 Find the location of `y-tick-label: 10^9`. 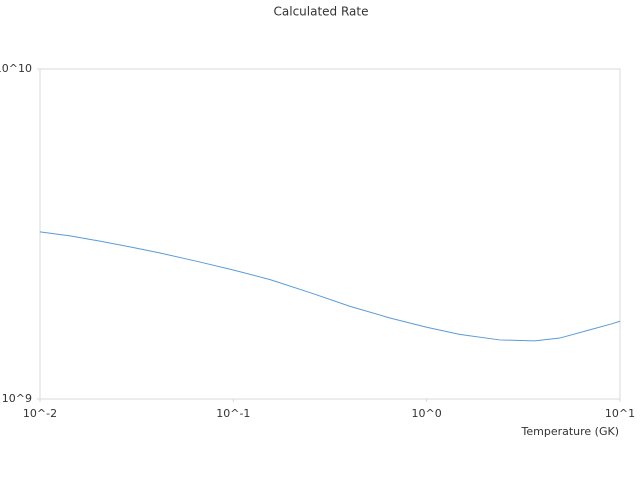

y-tick-label: 10^9 is located at coordinates (17, 398).